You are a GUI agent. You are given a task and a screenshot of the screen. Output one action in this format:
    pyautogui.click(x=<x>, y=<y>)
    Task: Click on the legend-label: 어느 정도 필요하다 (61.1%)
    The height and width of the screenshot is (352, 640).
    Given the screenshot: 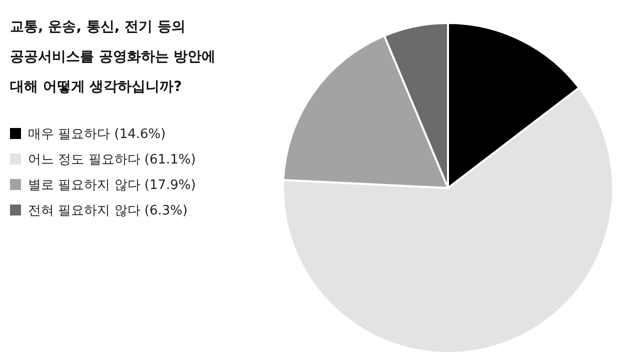 What is the action you would take?
    pyautogui.click(x=112, y=160)
    